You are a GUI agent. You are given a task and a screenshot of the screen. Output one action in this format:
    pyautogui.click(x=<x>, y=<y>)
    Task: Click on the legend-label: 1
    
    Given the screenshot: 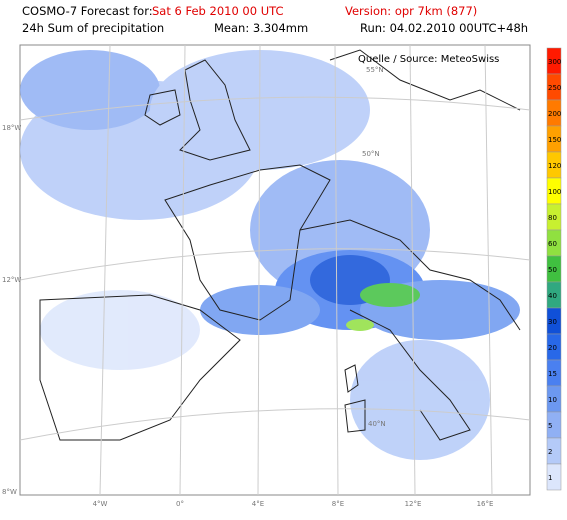 What is the action you would take?
    pyautogui.click(x=550, y=478)
    